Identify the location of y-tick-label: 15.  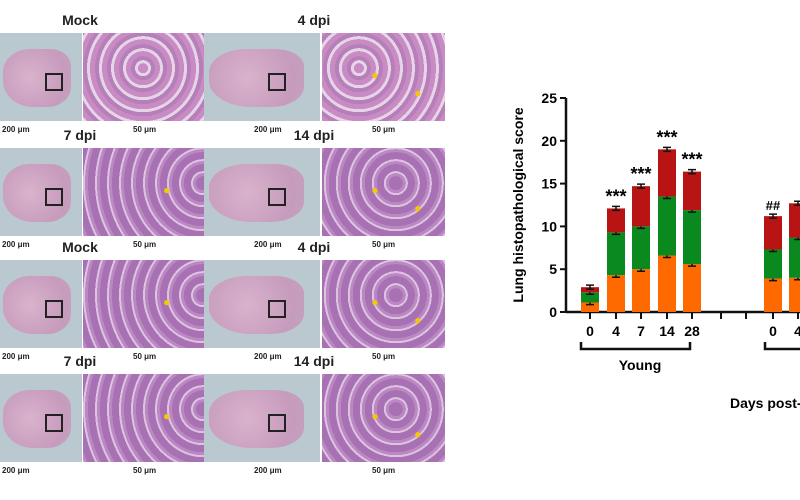
(549, 184).